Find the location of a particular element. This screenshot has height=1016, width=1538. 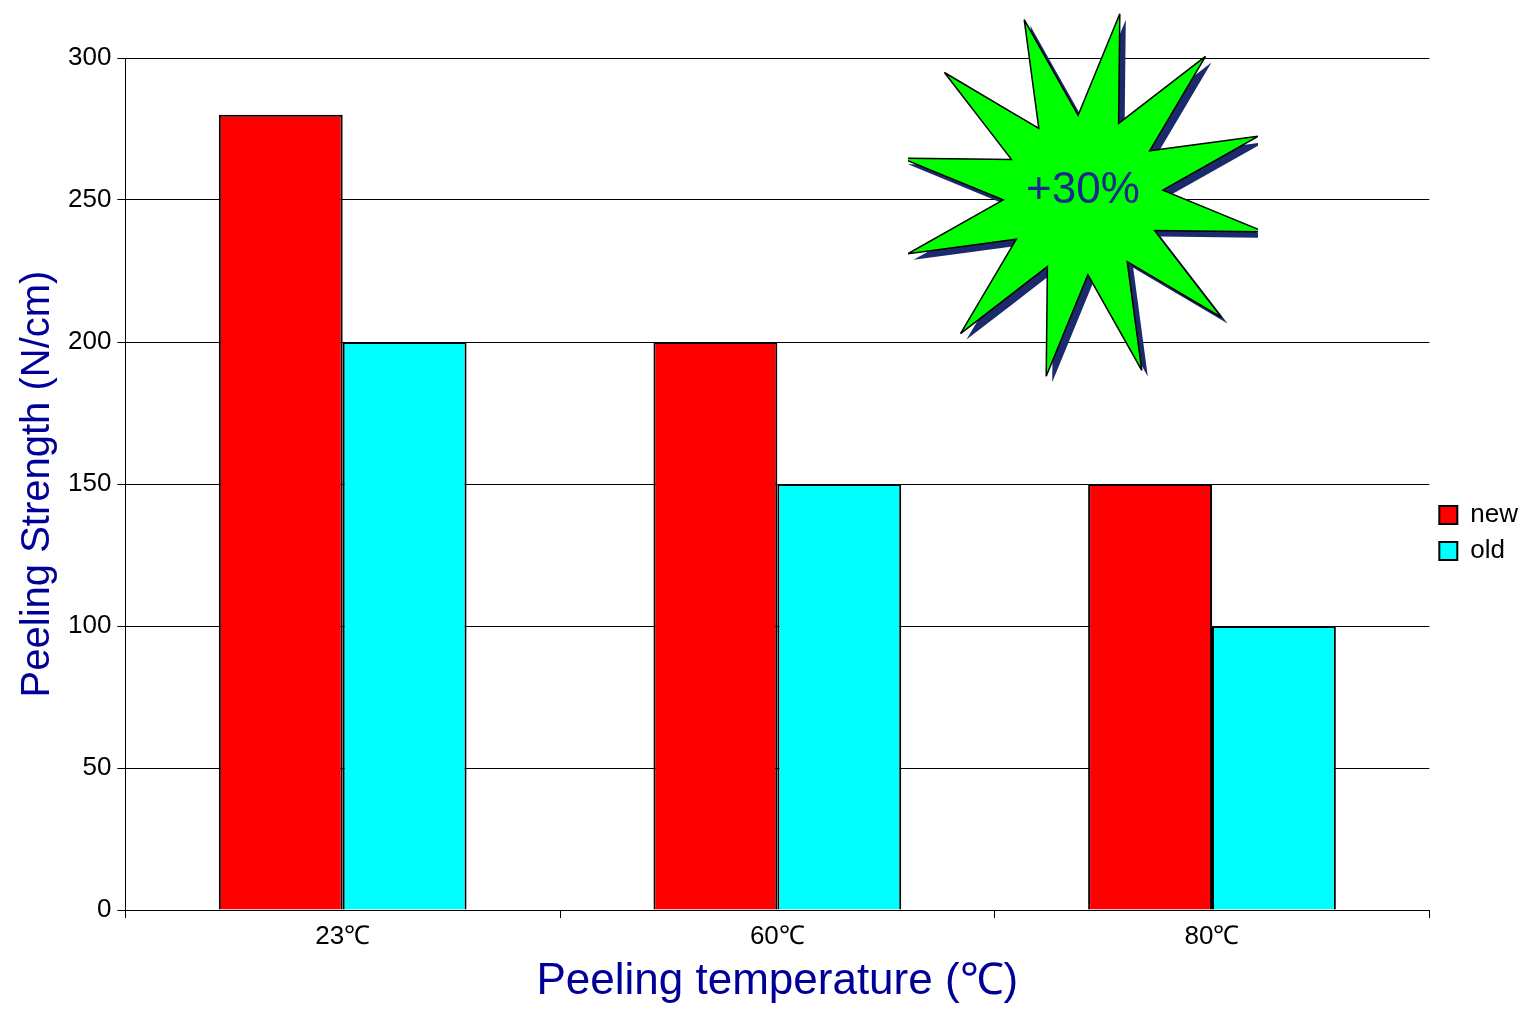

y-tick-label: 250 is located at coordinates (89, 198).